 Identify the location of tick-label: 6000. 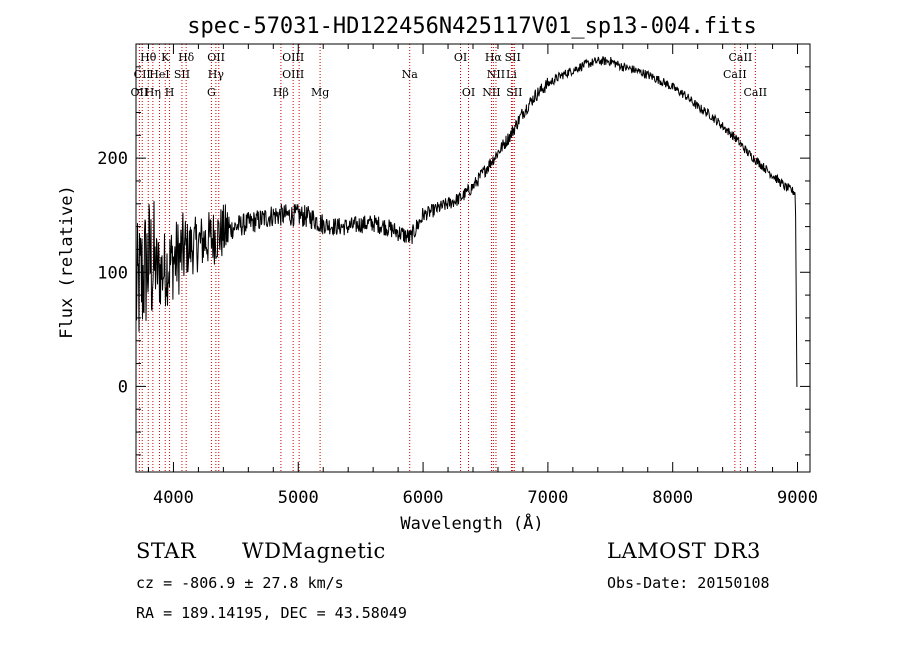
(423, 498).